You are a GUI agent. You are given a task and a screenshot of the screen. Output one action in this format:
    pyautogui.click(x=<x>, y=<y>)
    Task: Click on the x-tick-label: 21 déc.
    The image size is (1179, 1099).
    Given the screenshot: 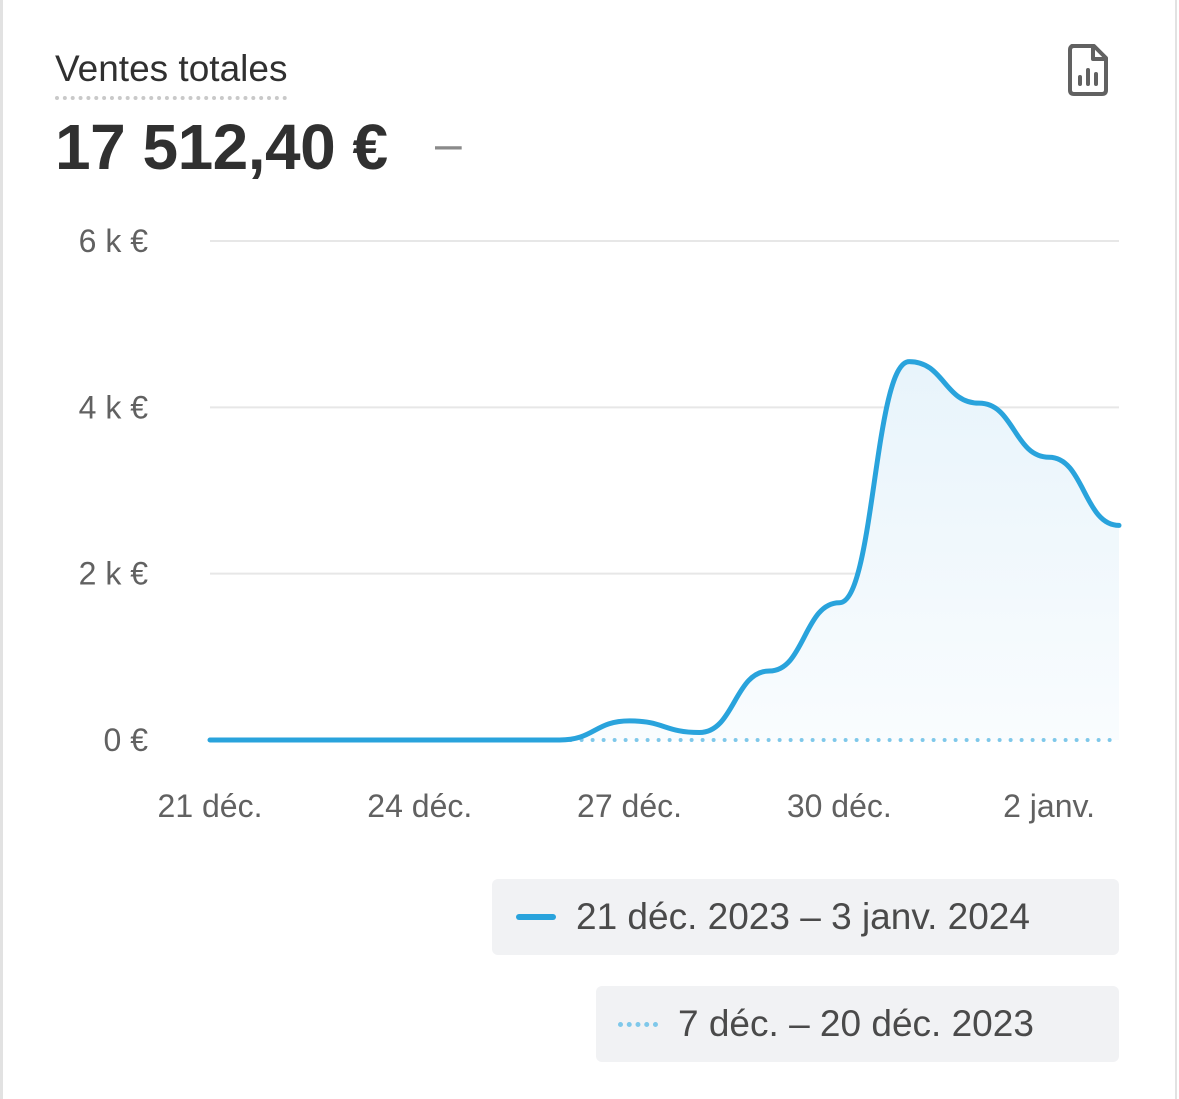 What is the action you would take?
    pyautogui.click(x=210, y=806)
    